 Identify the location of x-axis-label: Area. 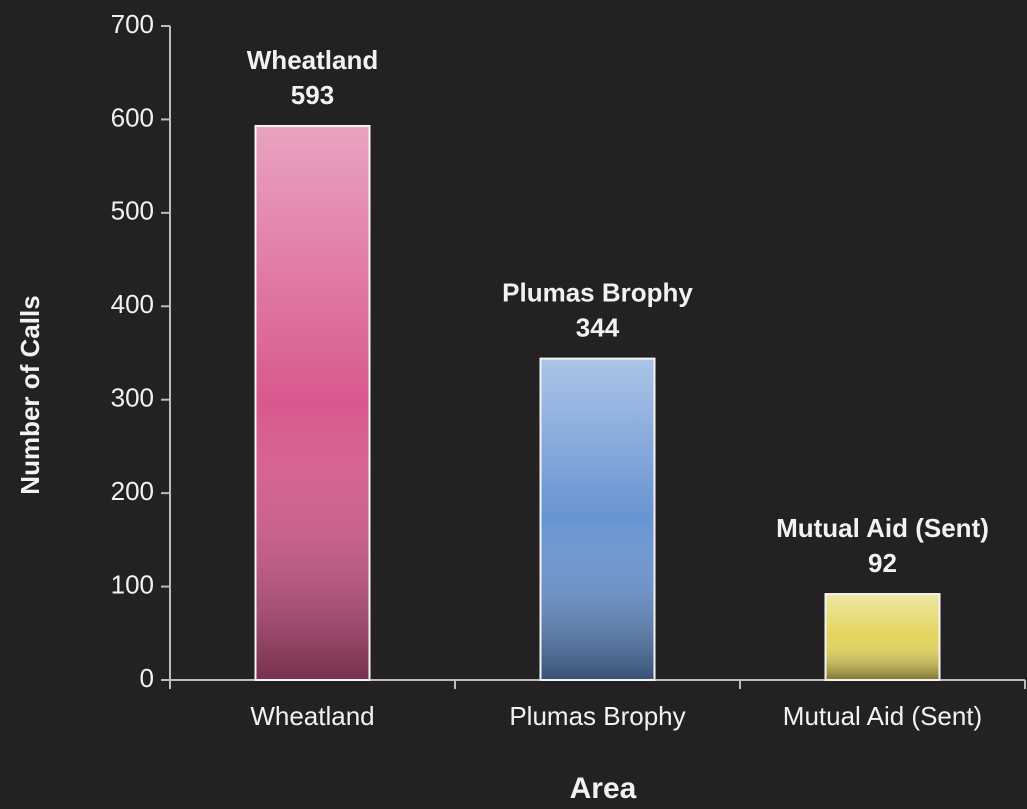
(603, 788).